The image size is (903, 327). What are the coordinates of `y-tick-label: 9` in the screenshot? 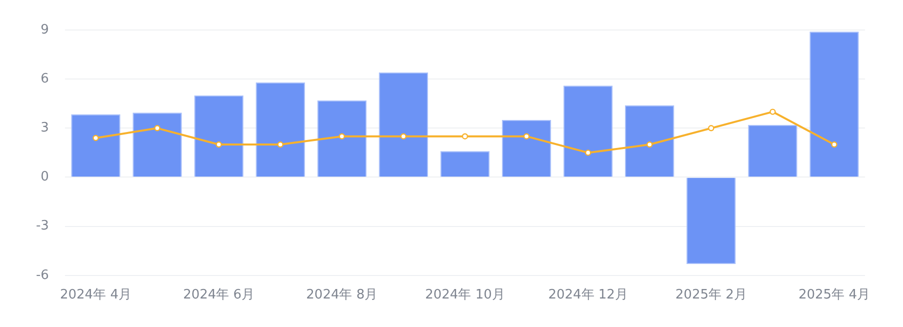 It's located at (44, 30).